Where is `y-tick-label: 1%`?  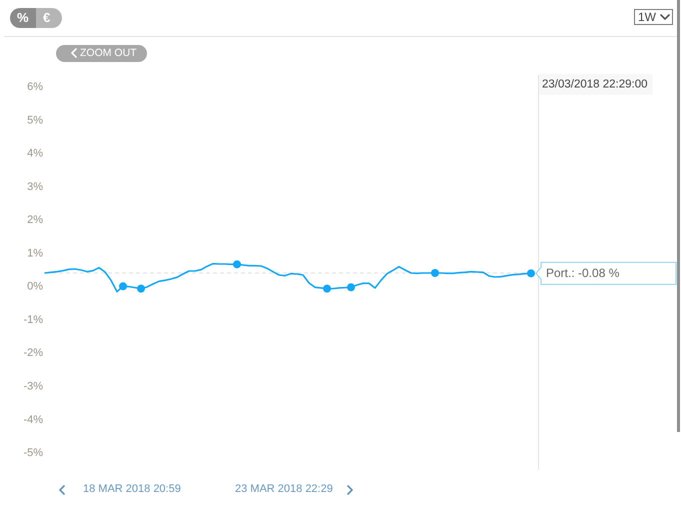
y-tick-label: 1% is located at coordinates (35, 253).